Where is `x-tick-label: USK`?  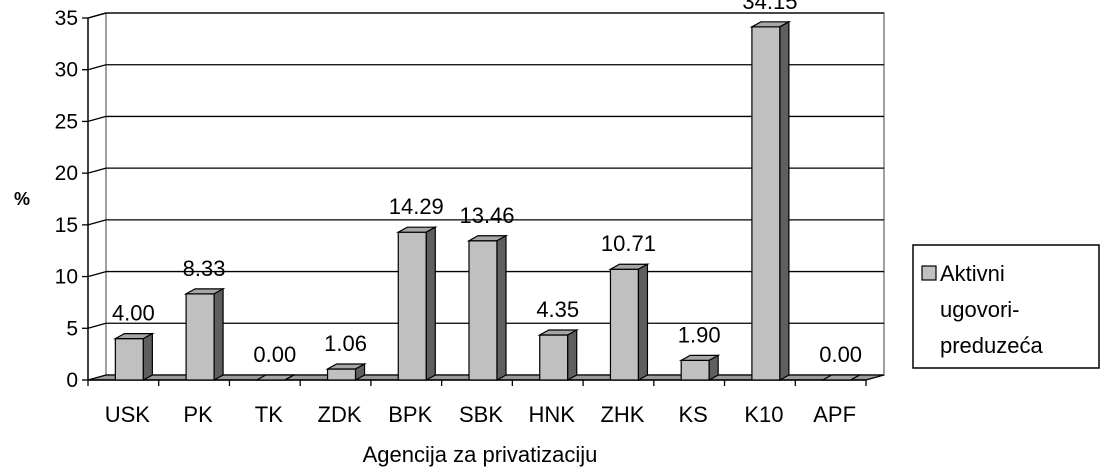 x-tick-label: USK is located at coordinates (128, 414).